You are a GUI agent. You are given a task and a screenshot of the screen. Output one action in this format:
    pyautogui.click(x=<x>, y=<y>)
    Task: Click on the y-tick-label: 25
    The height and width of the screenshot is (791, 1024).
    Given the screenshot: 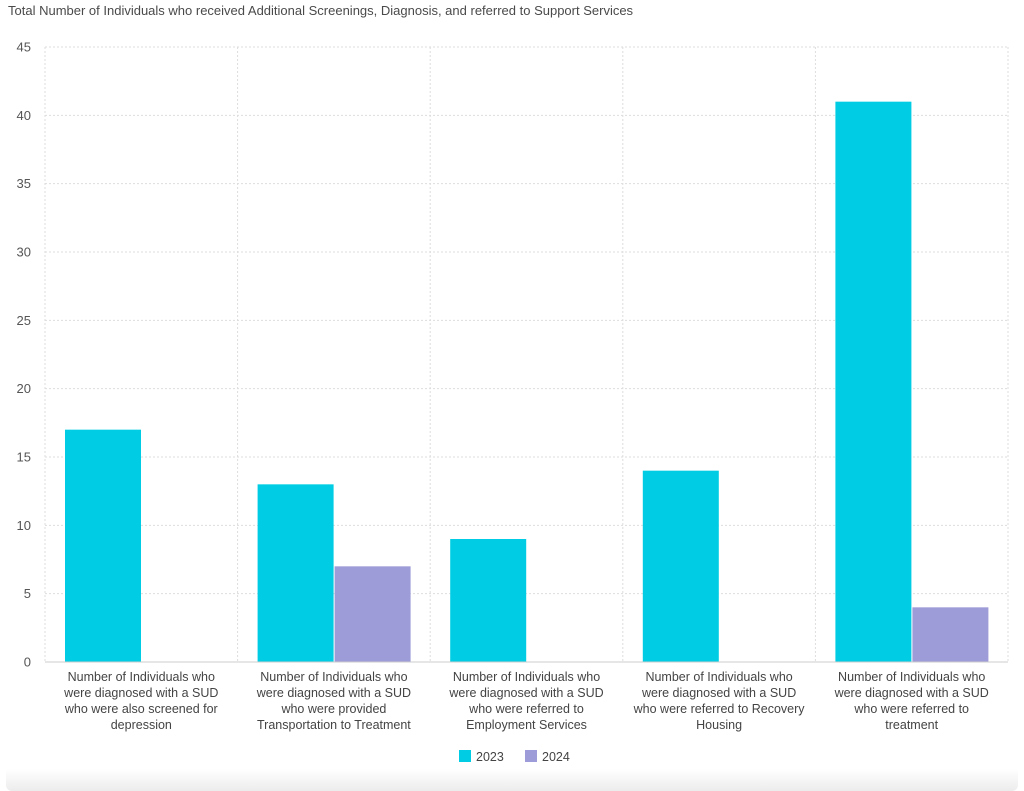 What is the action you would take?
    pyautogui.click(x=24, y=320)
    